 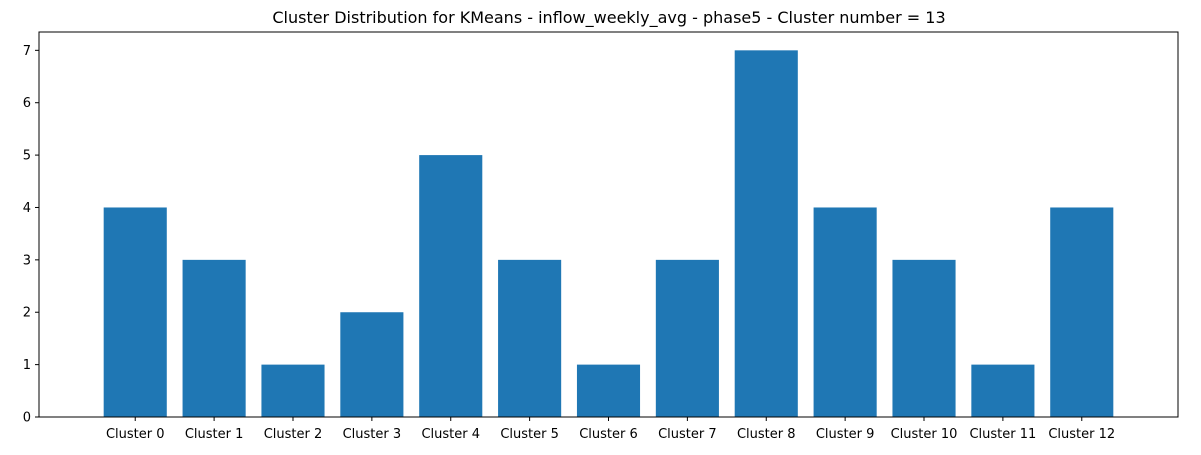 I want to click on y-tick-label: 2, so click(x=27, y=313).